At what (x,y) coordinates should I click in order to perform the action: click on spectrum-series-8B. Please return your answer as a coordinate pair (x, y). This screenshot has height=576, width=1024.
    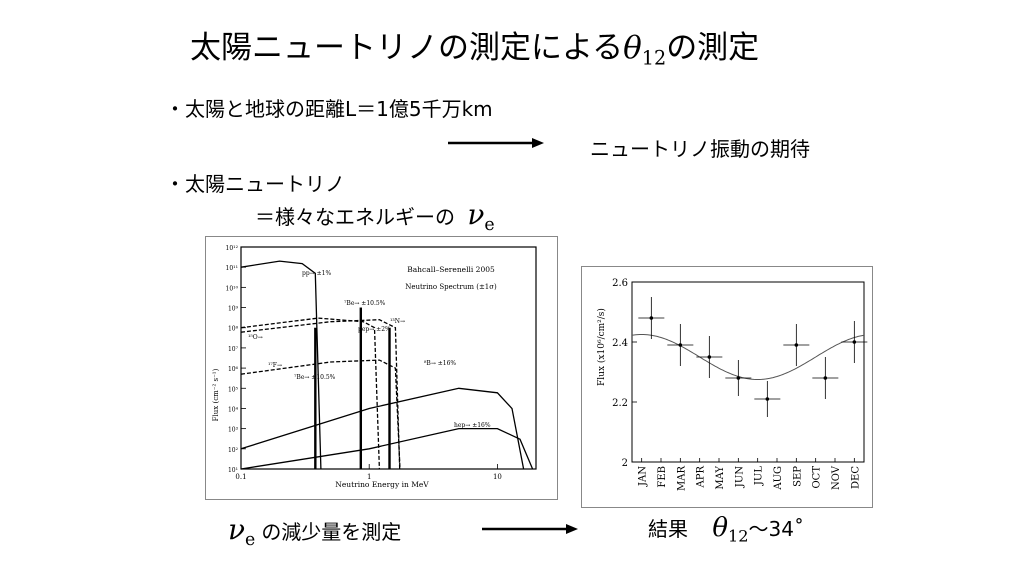
    Looking at the image, I should click on (382, 428).